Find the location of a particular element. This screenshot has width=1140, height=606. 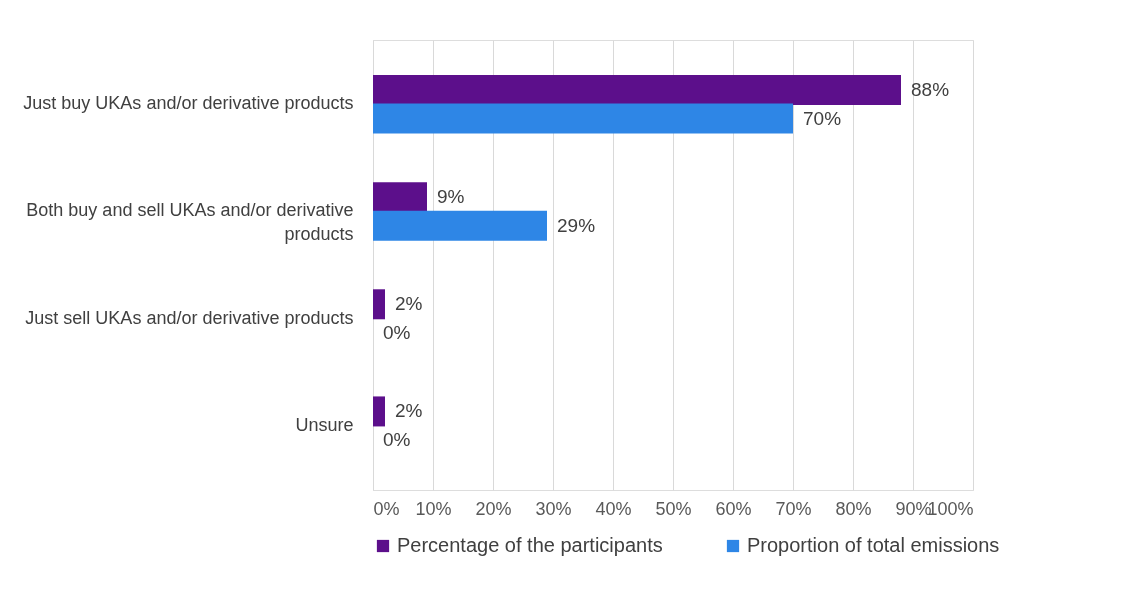

x-tick-label: 90% is located at coordinates (913, 508).